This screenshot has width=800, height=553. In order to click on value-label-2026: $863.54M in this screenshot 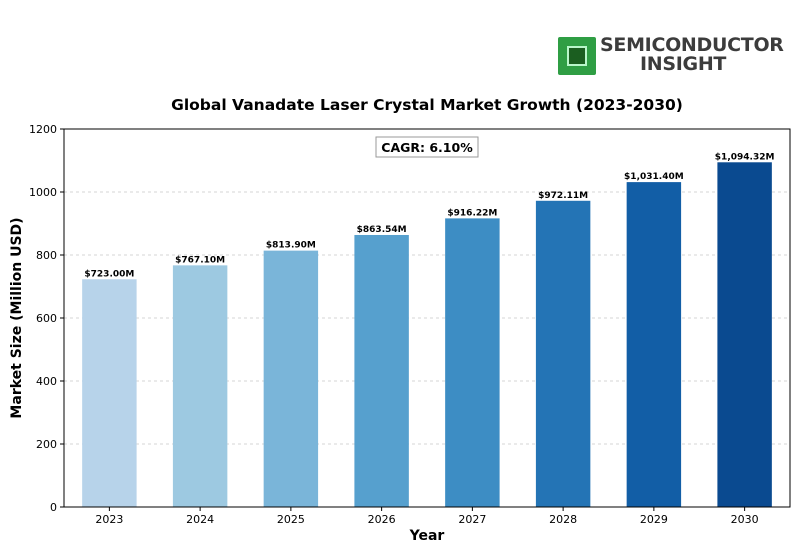, I will do `click(382, 230)`.